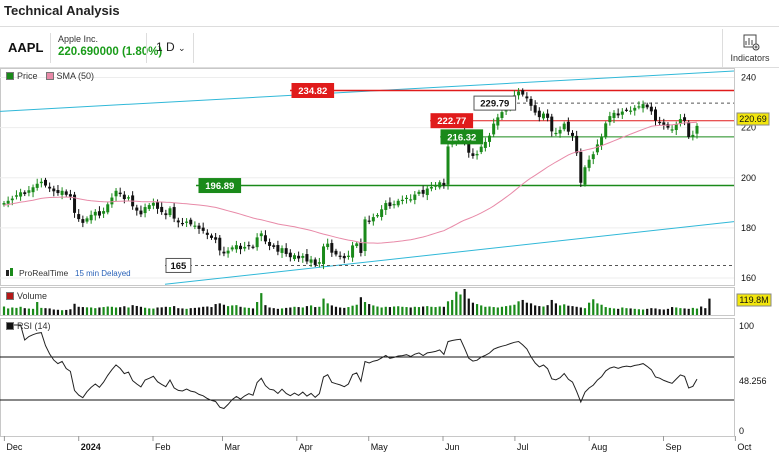  Describe the element at coordinates (178, 266) in the screenshot. I see `level-label: 165` at that location.